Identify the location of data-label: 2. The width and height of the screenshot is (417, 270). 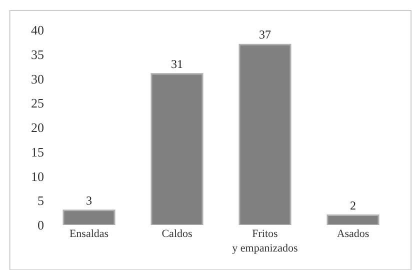
(353, 205).